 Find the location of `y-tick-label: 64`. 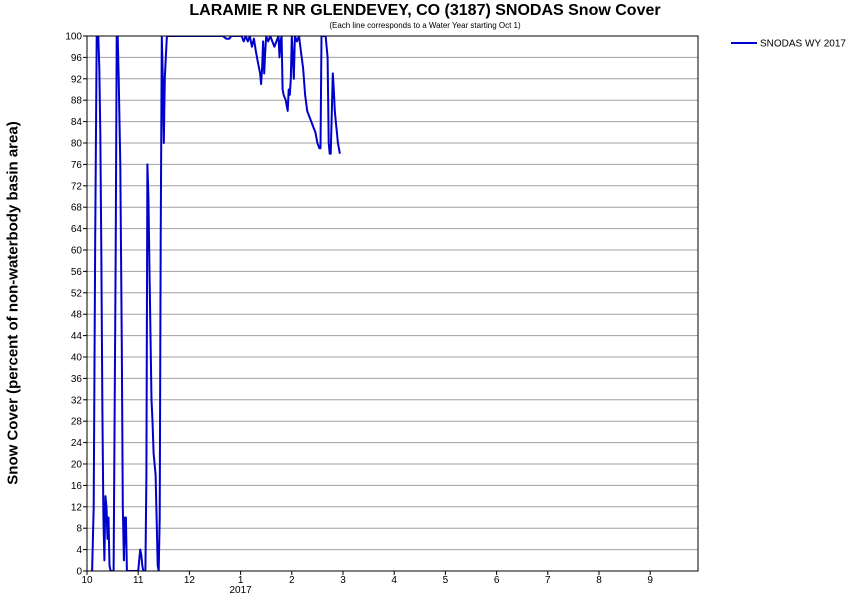

y-tick-label: 64 is located at coordinates (77, 229).